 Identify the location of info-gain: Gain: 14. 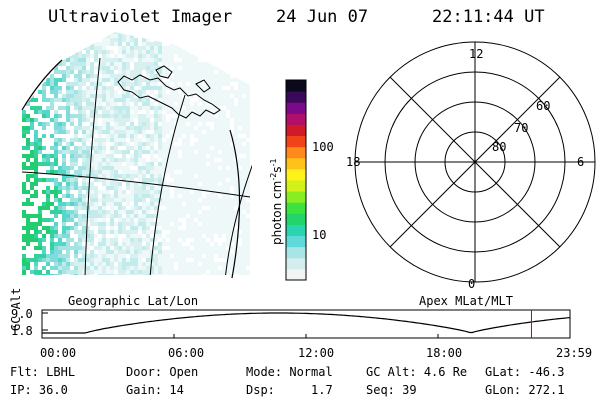
(155, 390).